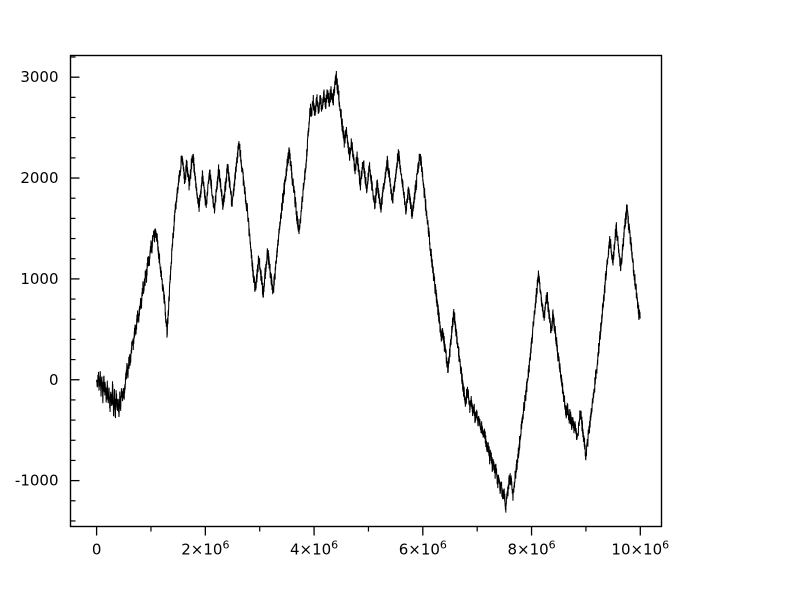  I want to click on x-tick-label: 2×10⁶, so click(205, 549).